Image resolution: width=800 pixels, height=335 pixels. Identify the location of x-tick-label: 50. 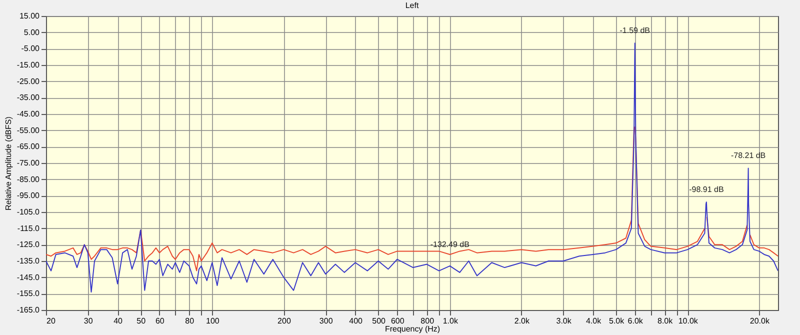
(141, 321).